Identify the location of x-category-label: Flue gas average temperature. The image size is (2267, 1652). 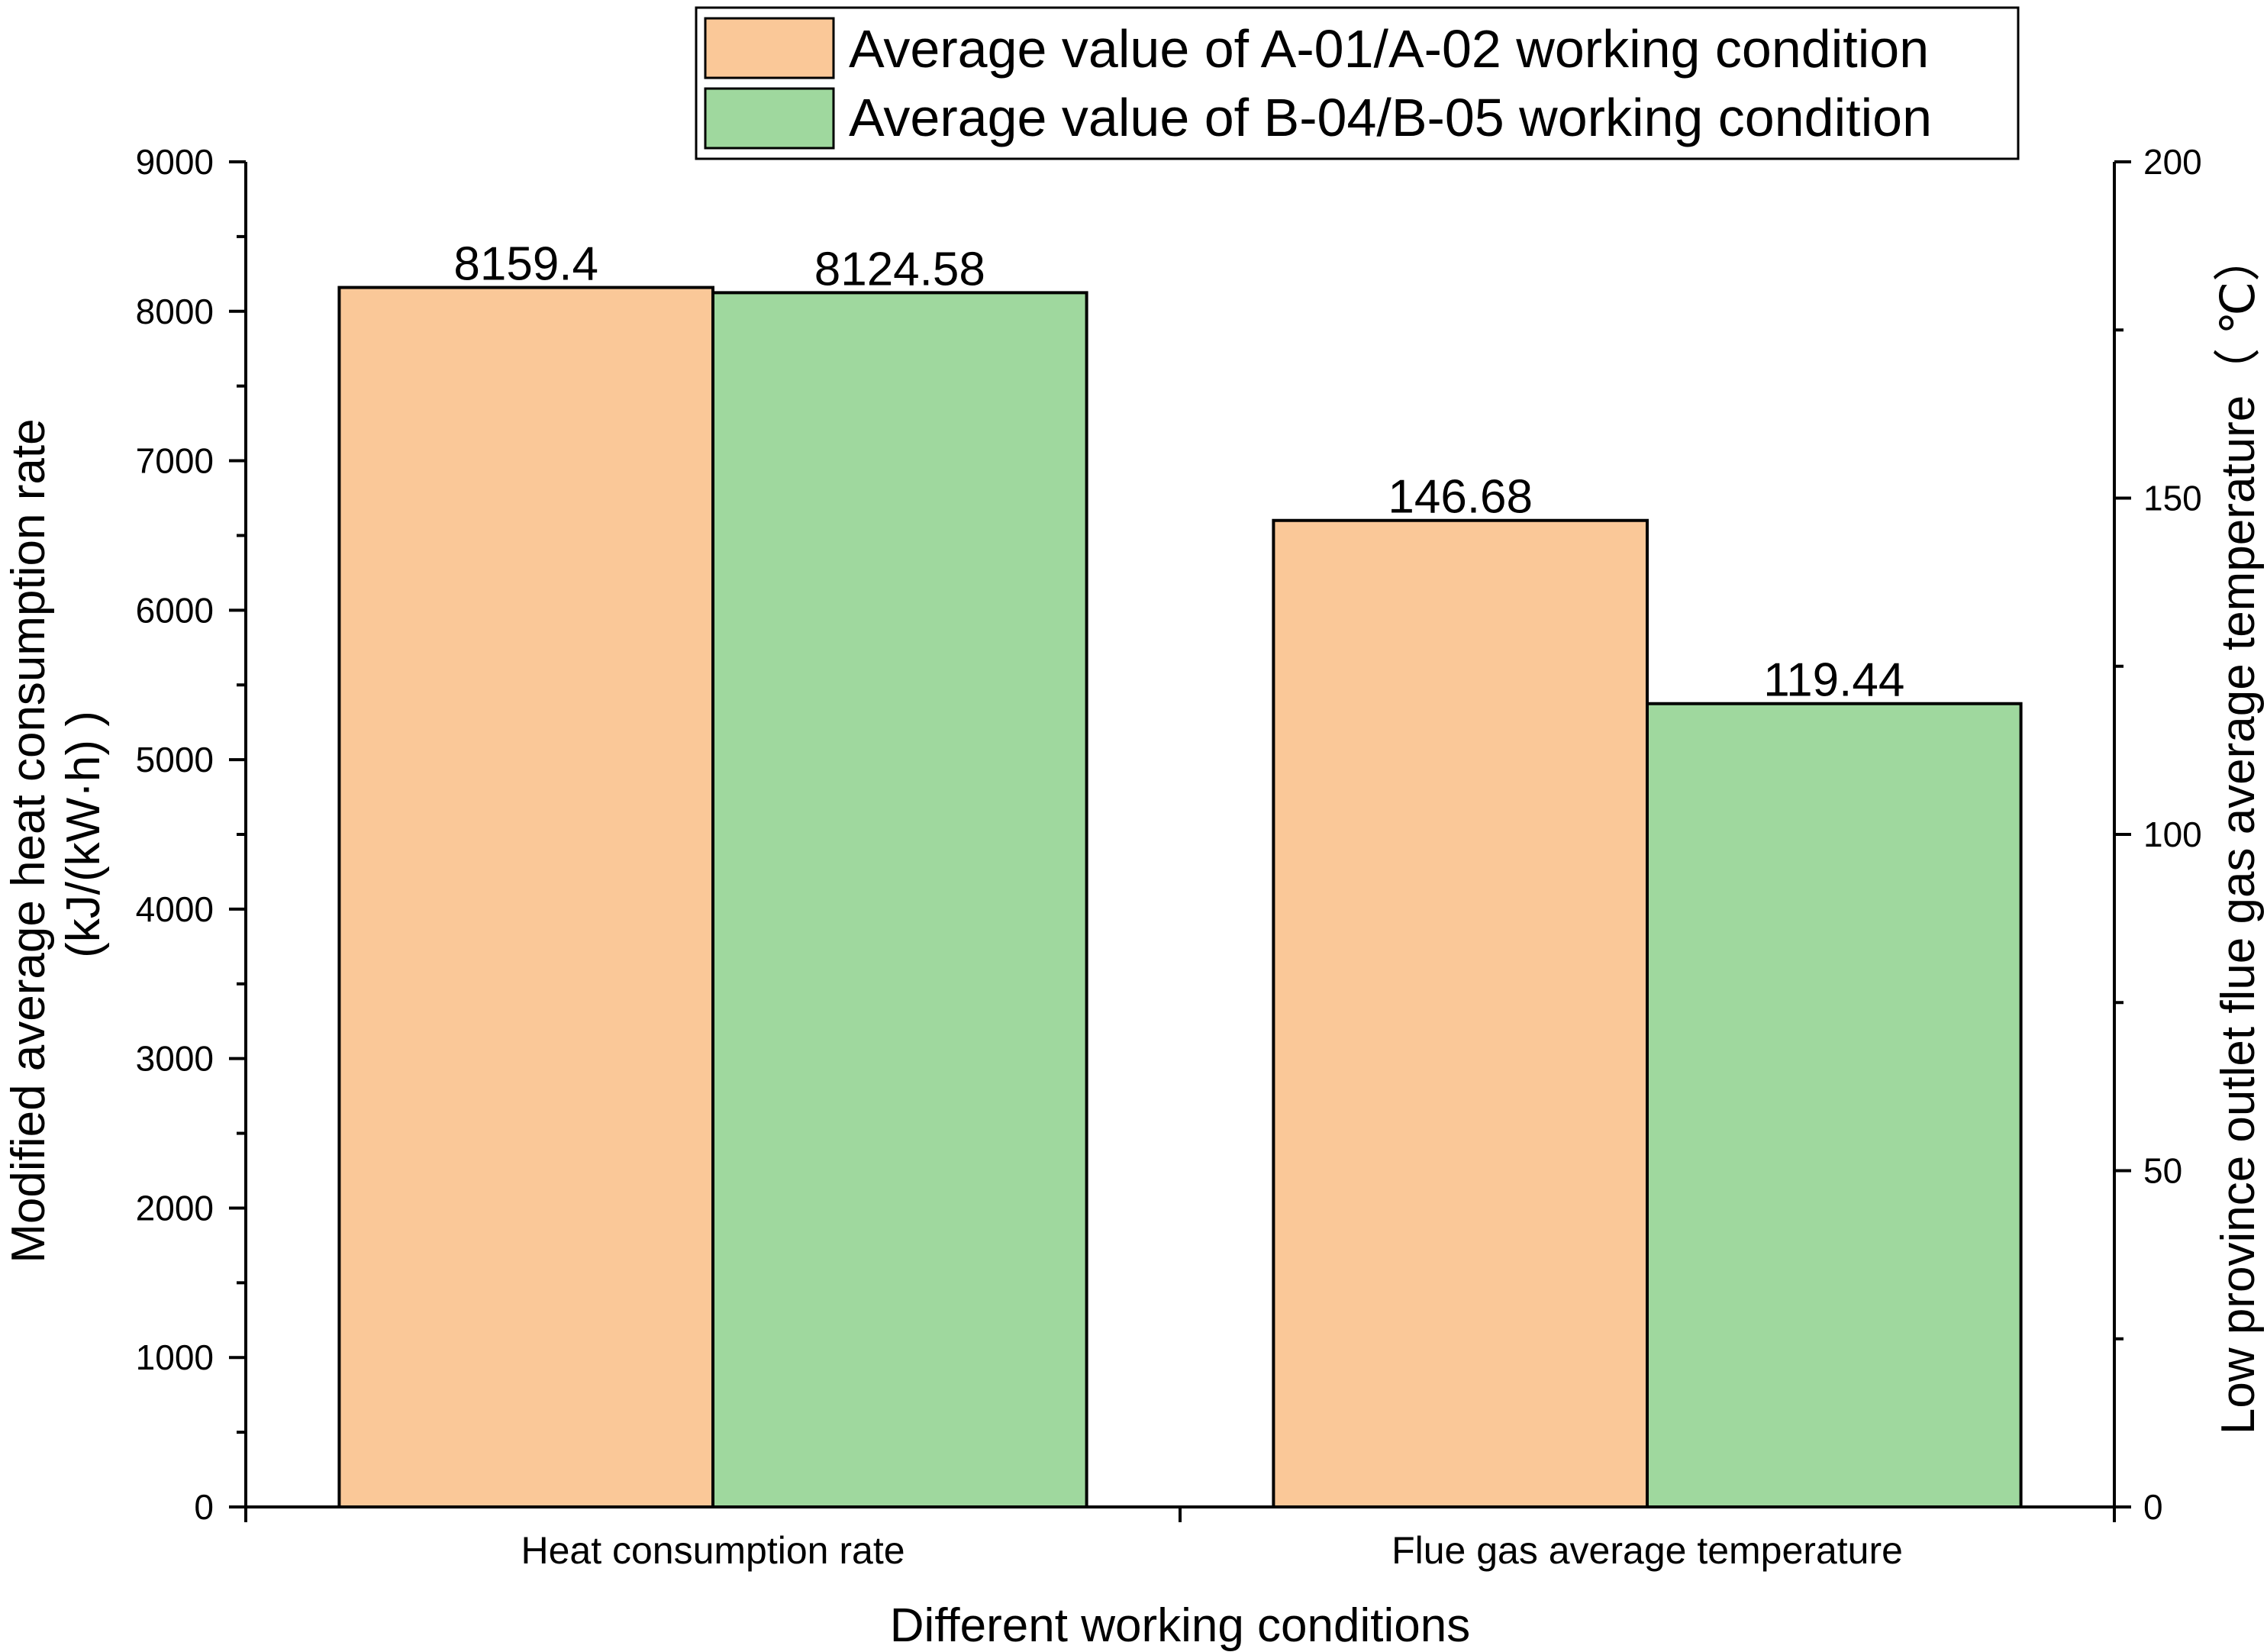
(1647, 1550).